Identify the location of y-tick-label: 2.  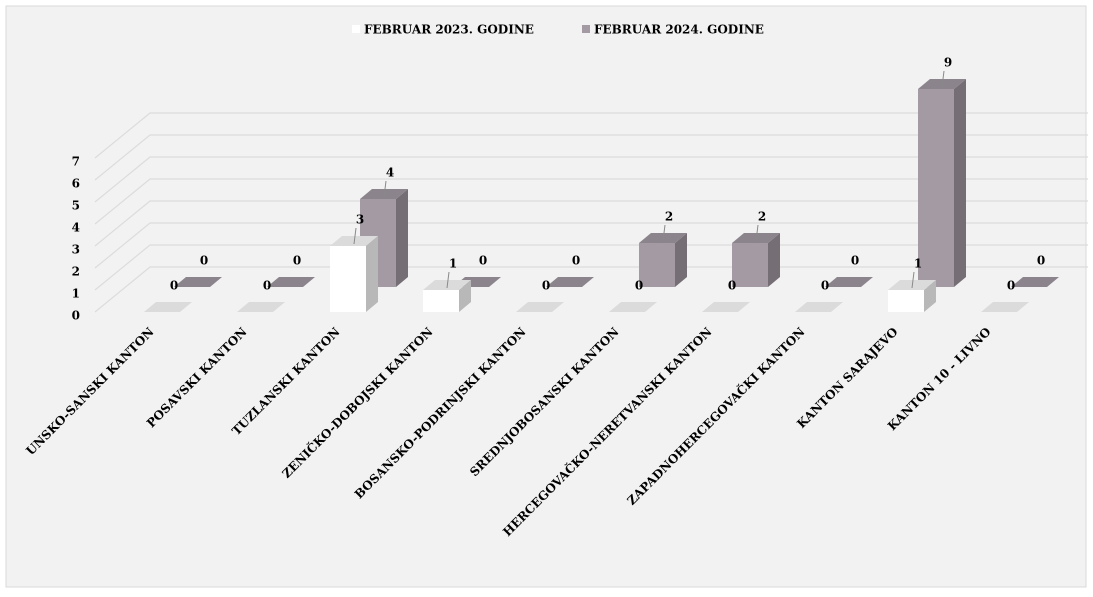
(76, 272).